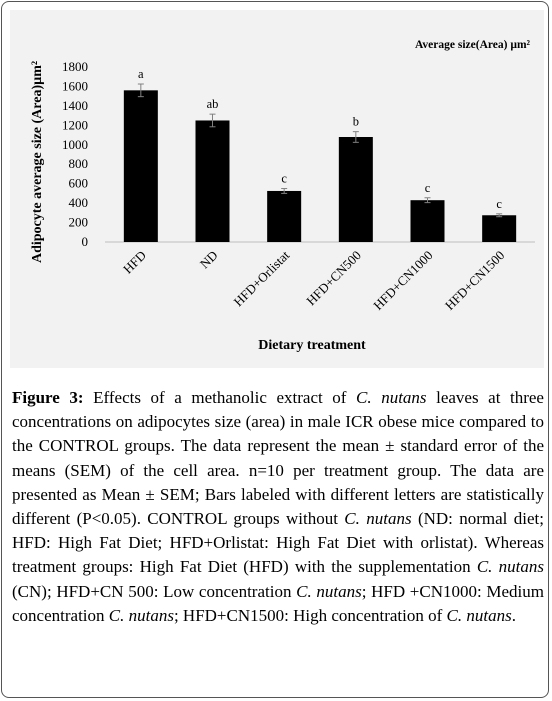 The height and width of the screenshot is (701, 552). Describe the element at coordinates (154, 591) in the screenshot. I see `caption-text: (CN); HFD+CN 500: Low concentration` at that location.